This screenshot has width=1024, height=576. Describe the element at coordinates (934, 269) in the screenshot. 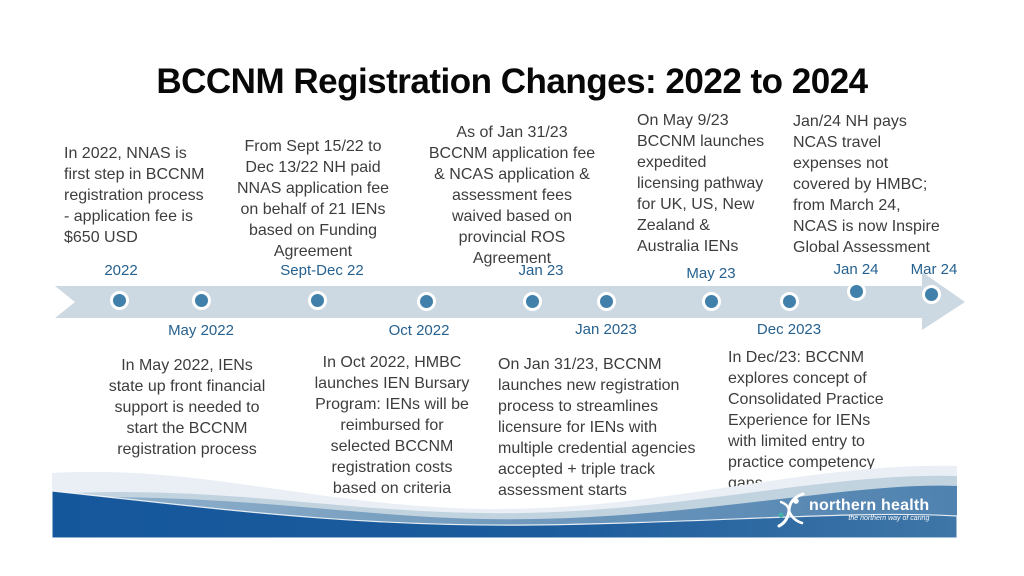

I see `timeline-date-label: Mar 24` at that location.